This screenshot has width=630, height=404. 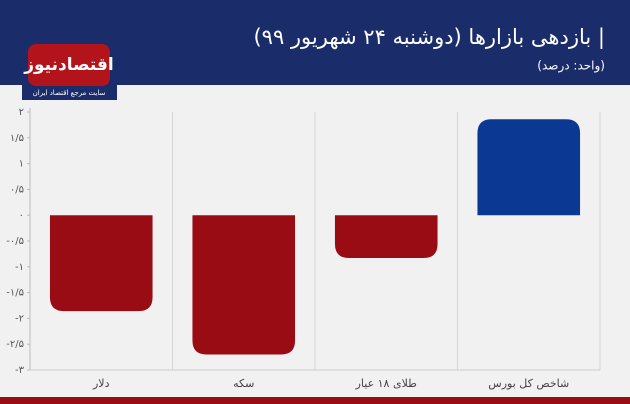 I want to click on x-tick-label: شاخص کل بورس, so click(x=528, y=383).